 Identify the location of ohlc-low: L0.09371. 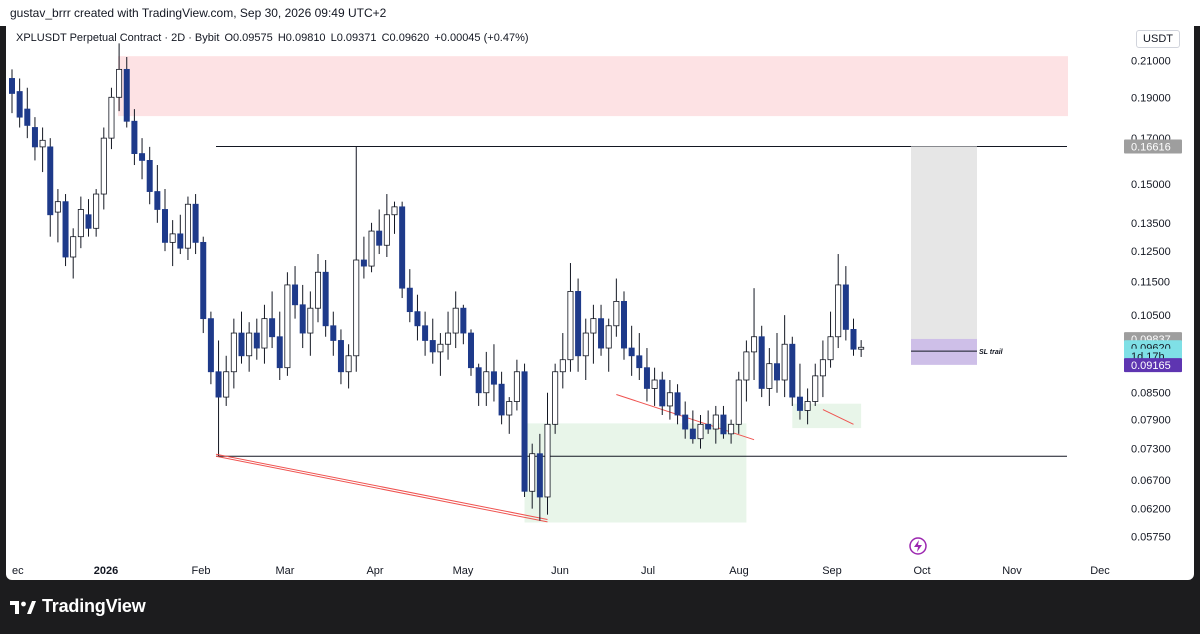
(353, 38).